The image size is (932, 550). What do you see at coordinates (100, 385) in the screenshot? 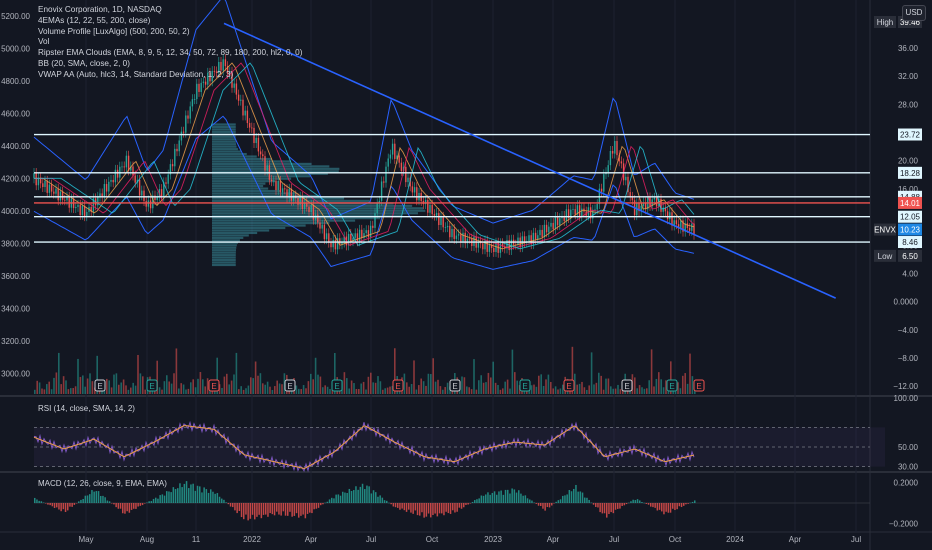
I see `earnings-marker` at bounding box center [100, 385].